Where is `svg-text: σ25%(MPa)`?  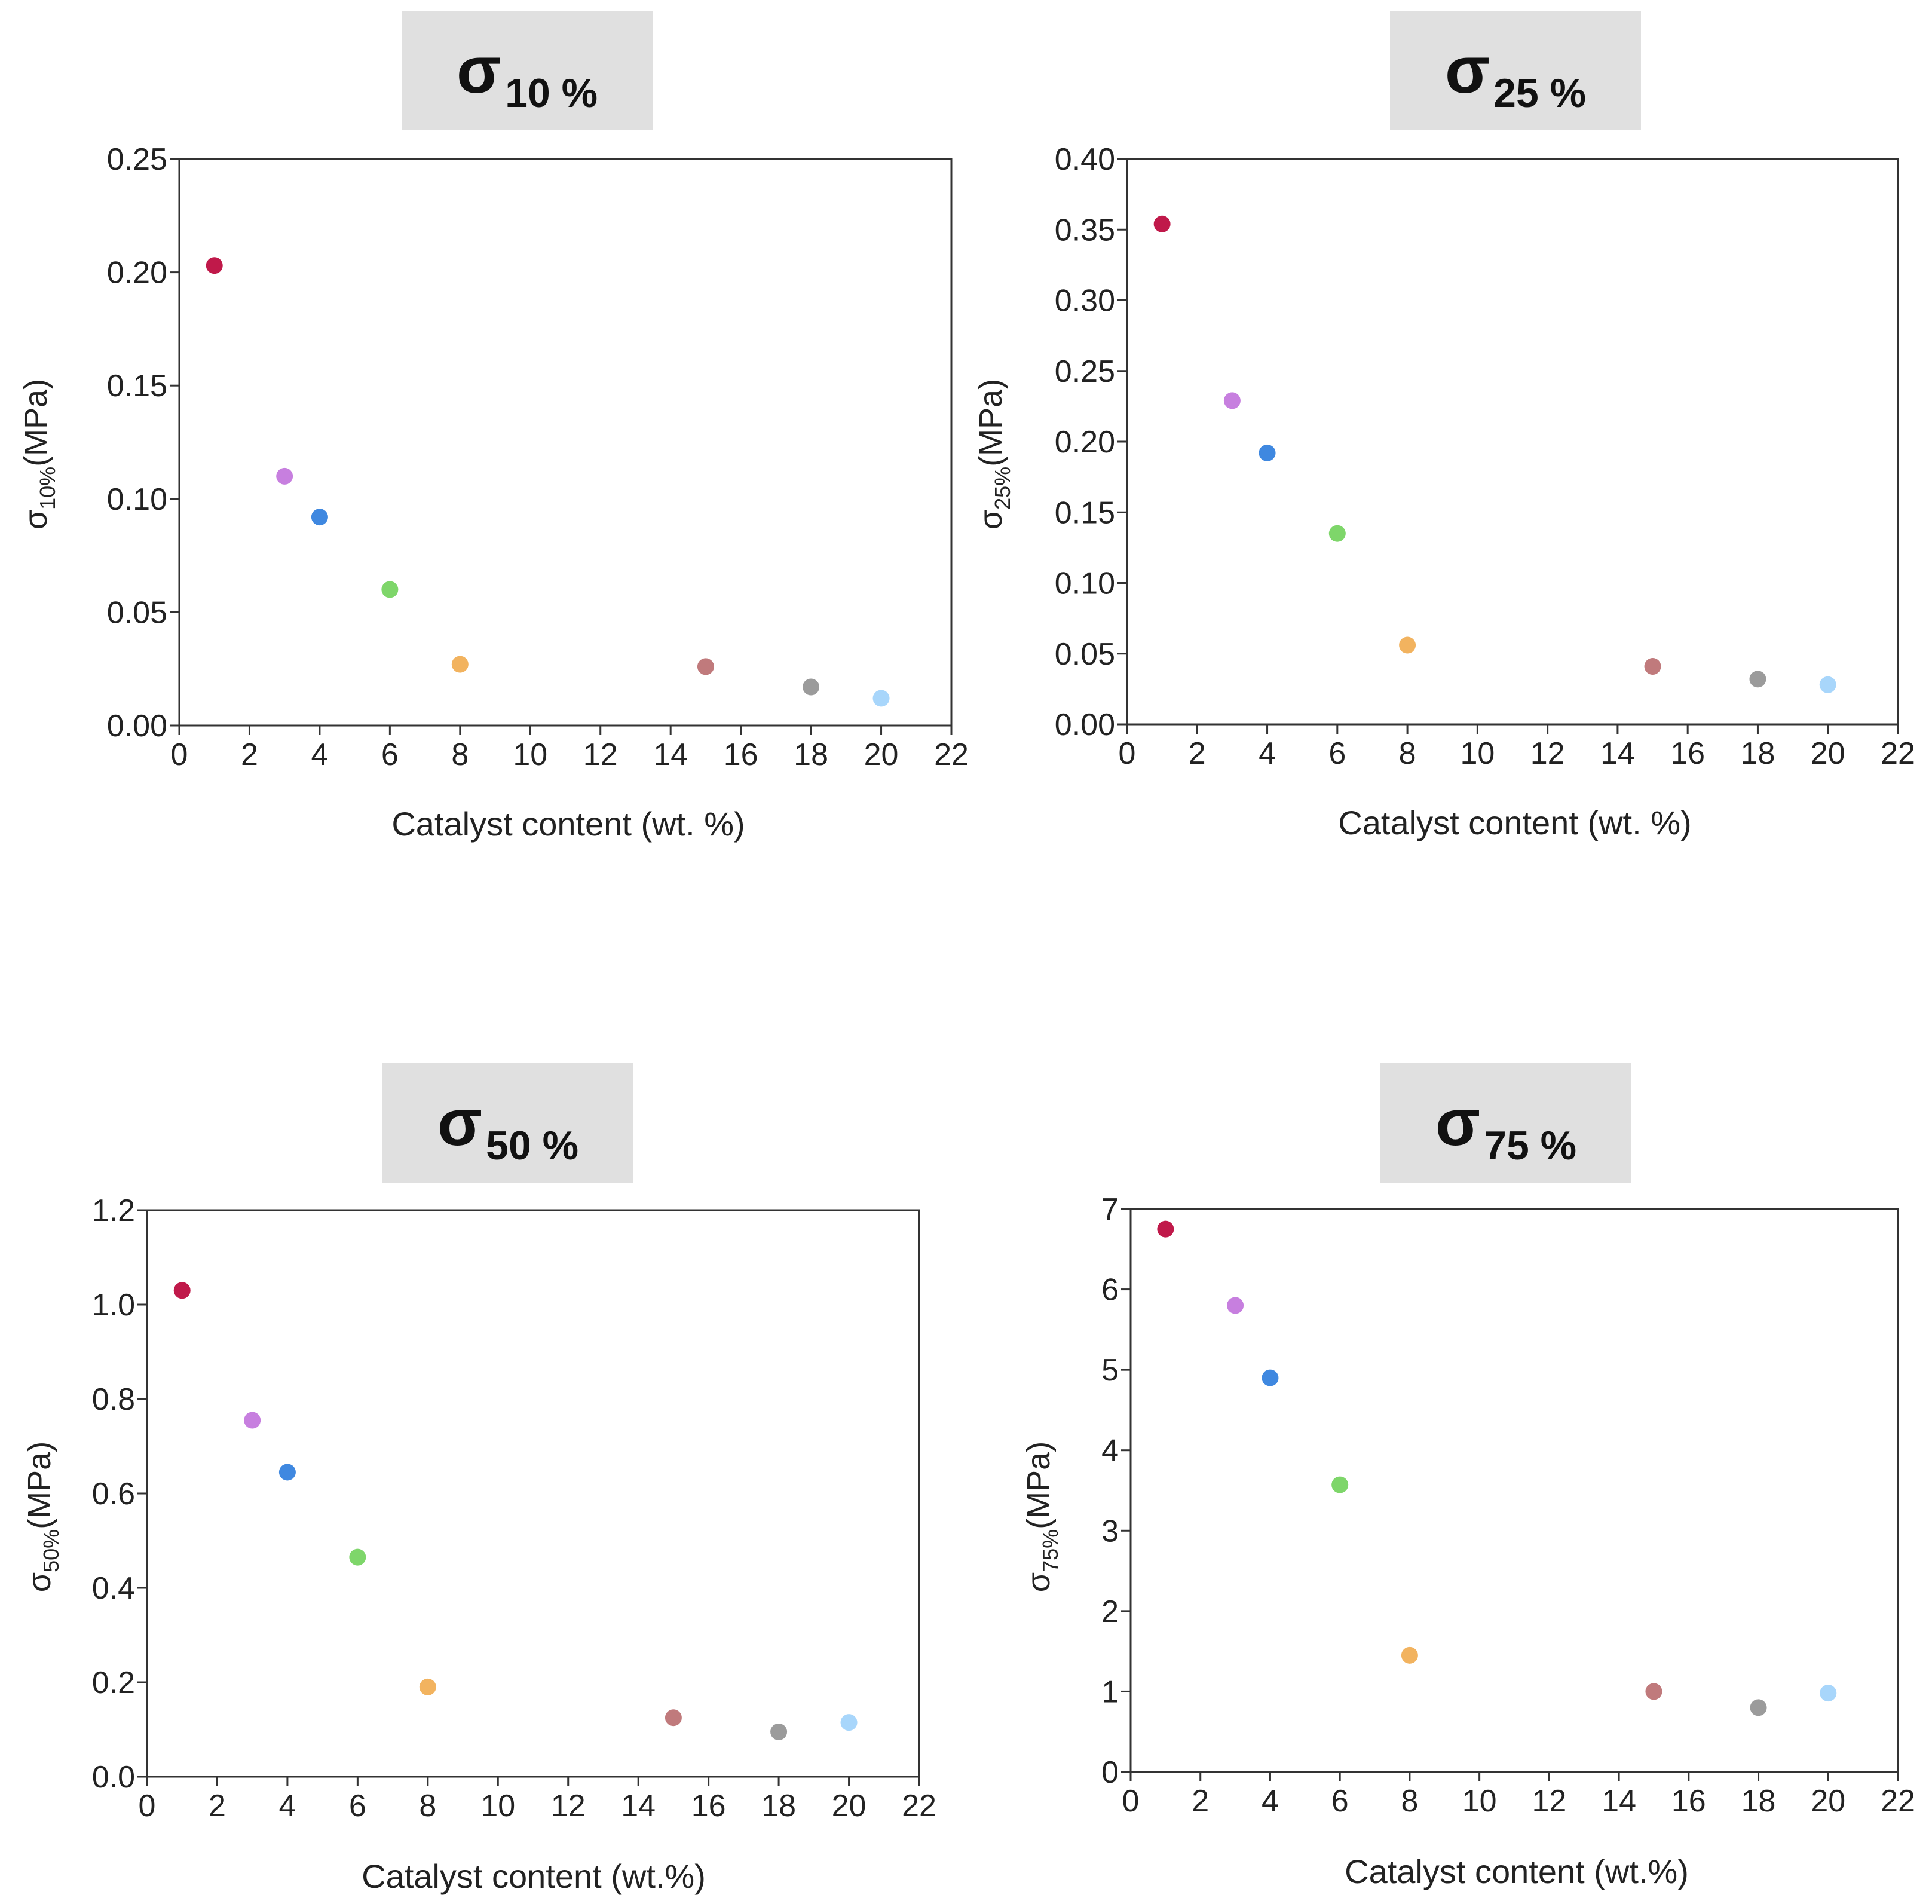 svg-text: σ25%(MPa) is located at coordinates (994, 454).